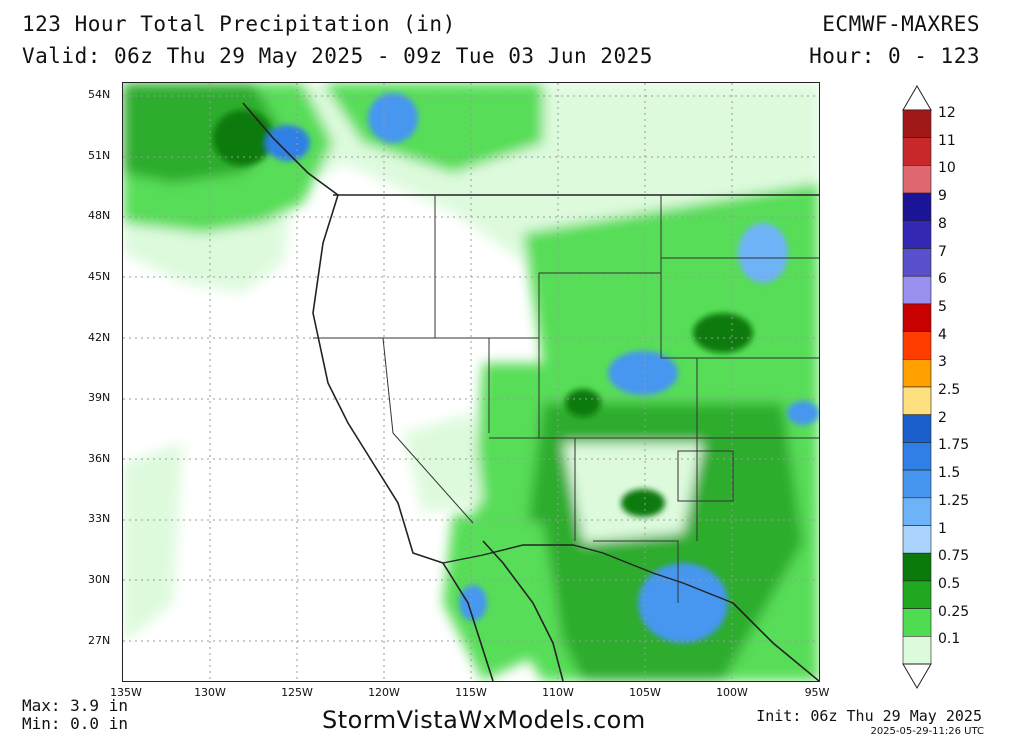 This screenshot has height=746, width=1024. I want to click on lon-label-95: 95W, so click(817, 692).